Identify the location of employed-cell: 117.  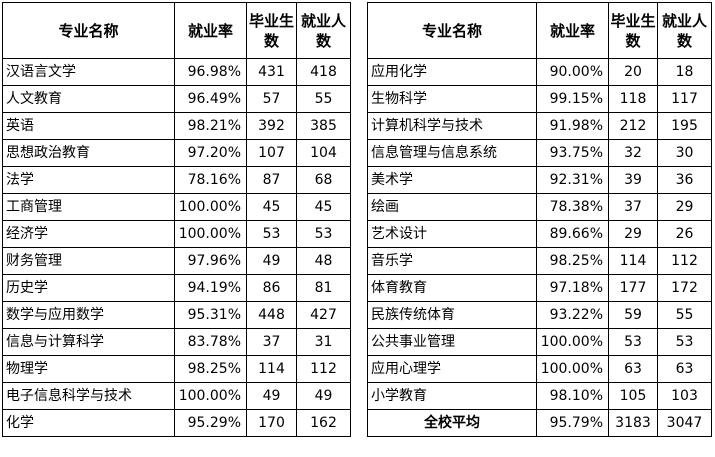
(684, 99).